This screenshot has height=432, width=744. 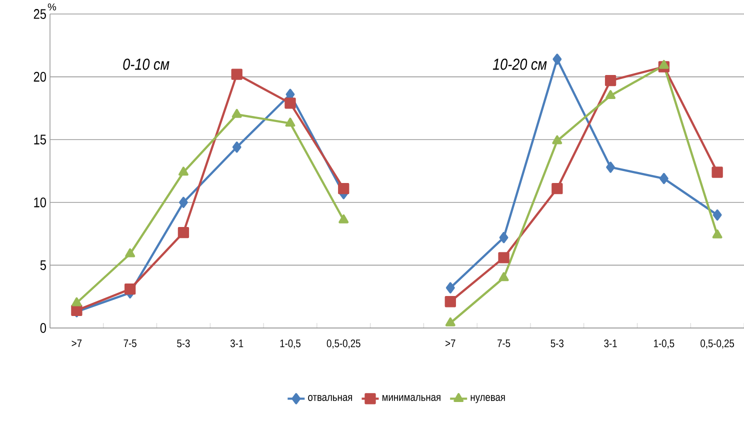 I want to click on y-tick-label: 25, so click(x=40, y=14).